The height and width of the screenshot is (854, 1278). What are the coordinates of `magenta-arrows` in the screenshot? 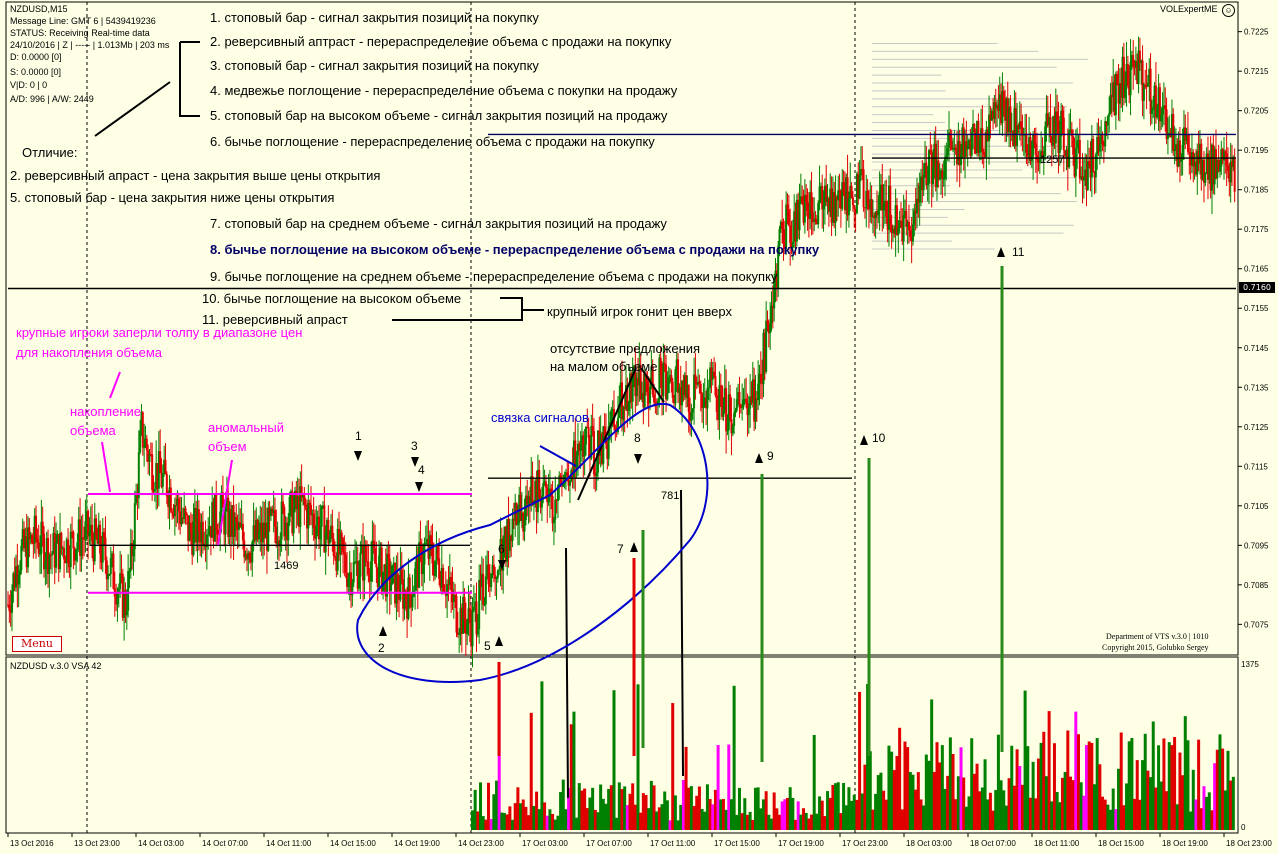 It's located at (167, 458).